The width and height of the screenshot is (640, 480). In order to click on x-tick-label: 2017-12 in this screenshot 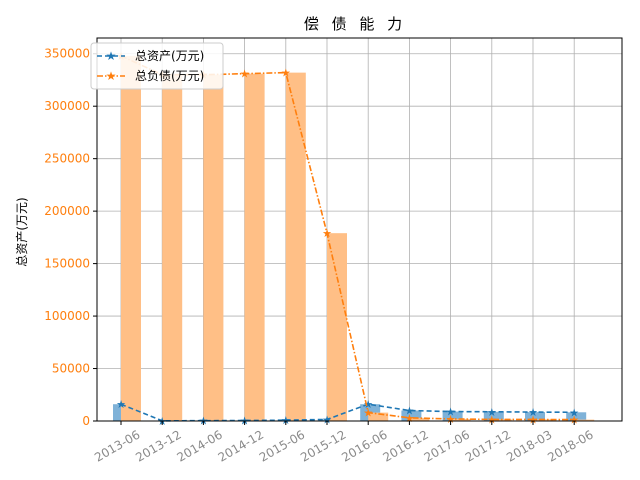, I will do `click(488, 445)`.